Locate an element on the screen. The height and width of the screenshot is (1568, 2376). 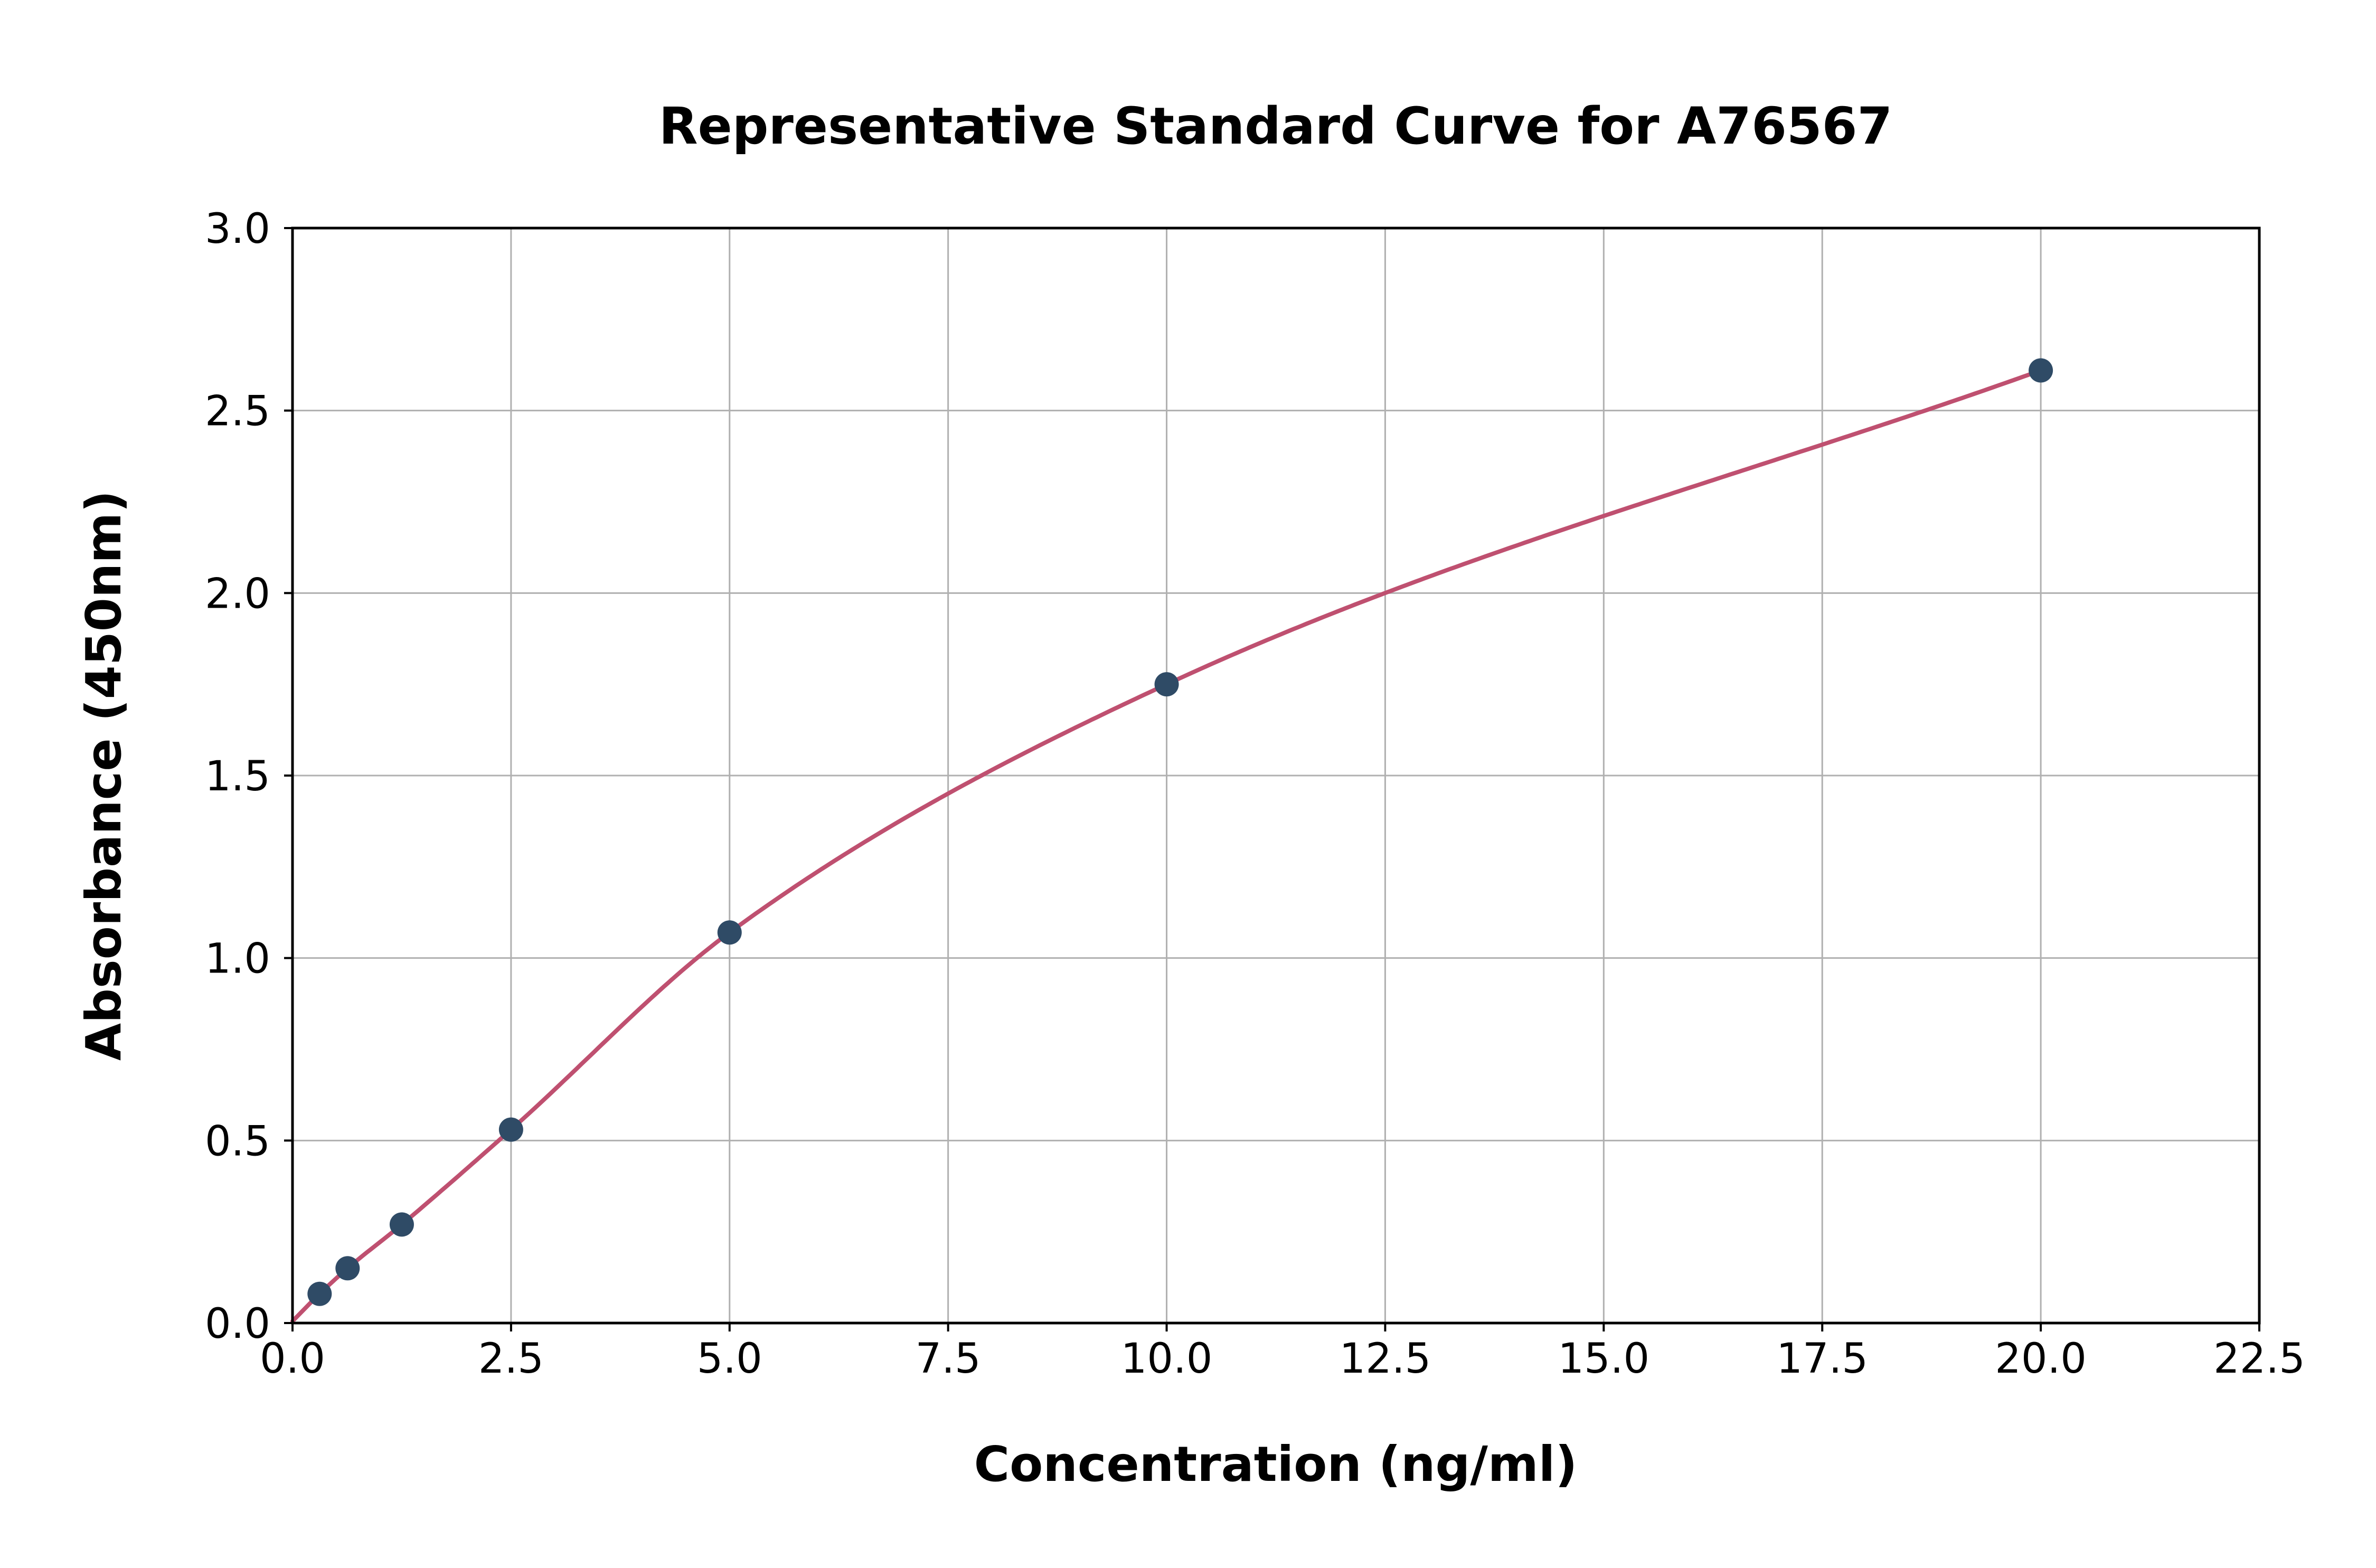
x-tick-label: 5.0 is located at coordinates (730, 1359).